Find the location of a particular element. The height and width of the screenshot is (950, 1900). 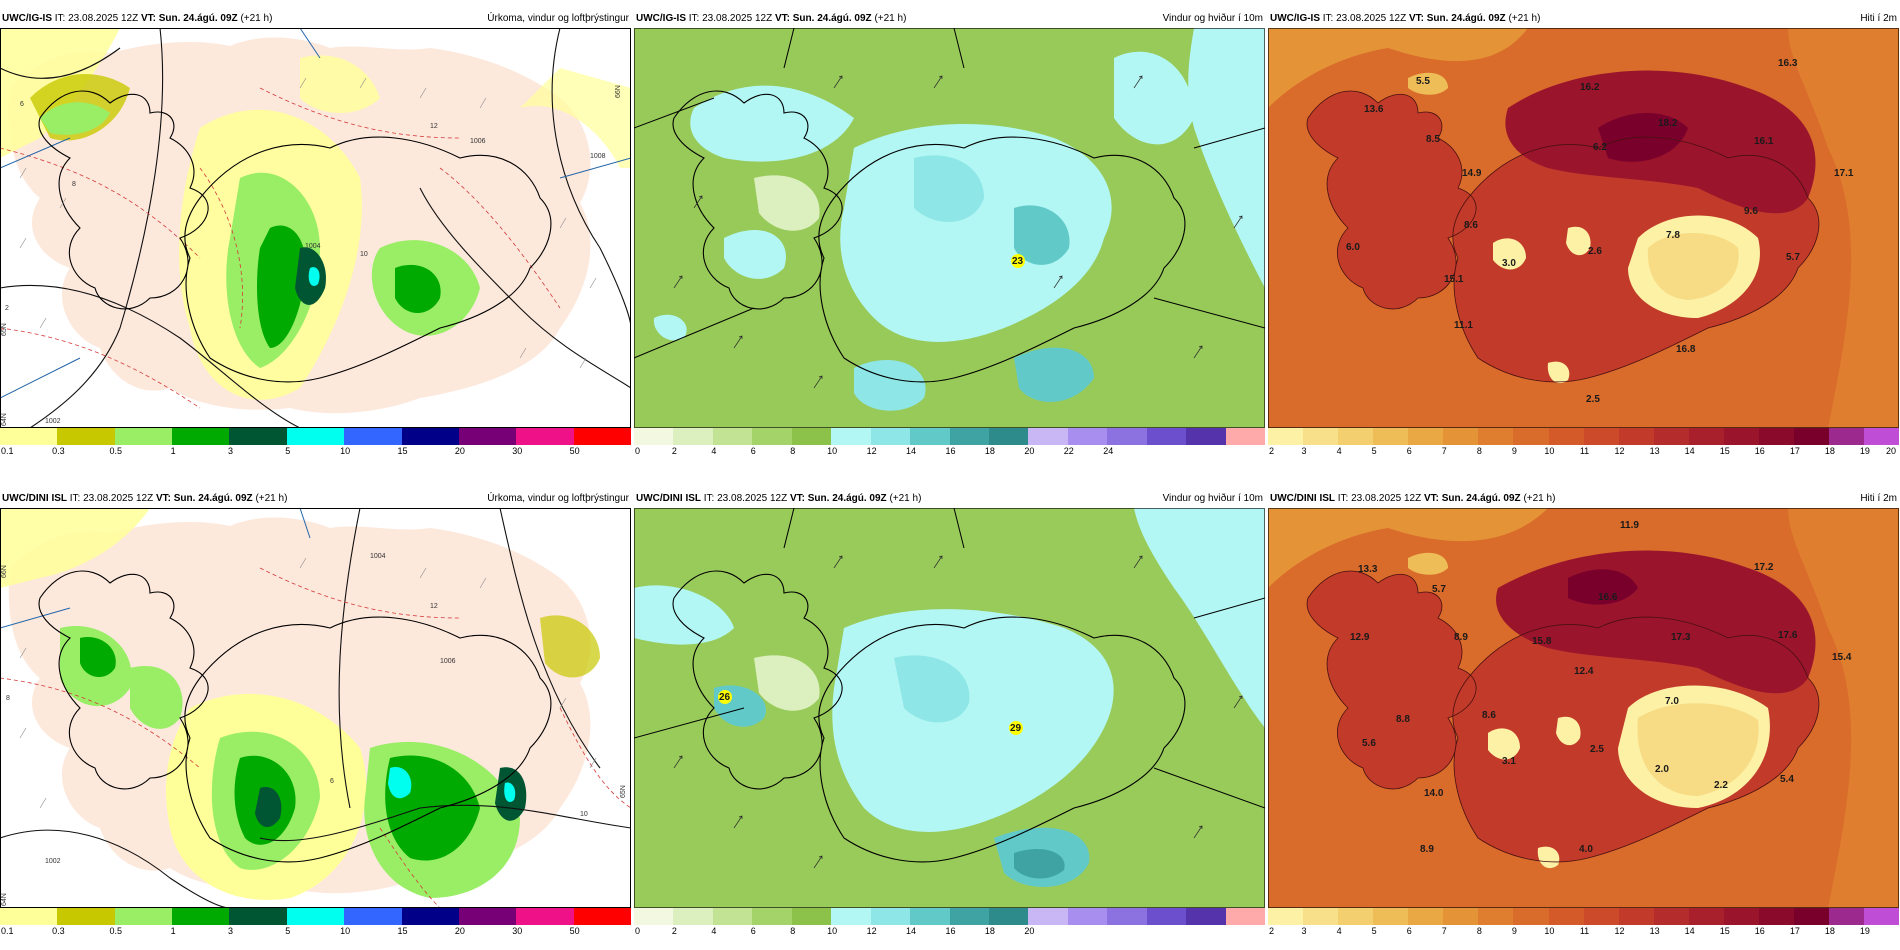

isobar-label: 1004 is located at coordinates (313, 246).